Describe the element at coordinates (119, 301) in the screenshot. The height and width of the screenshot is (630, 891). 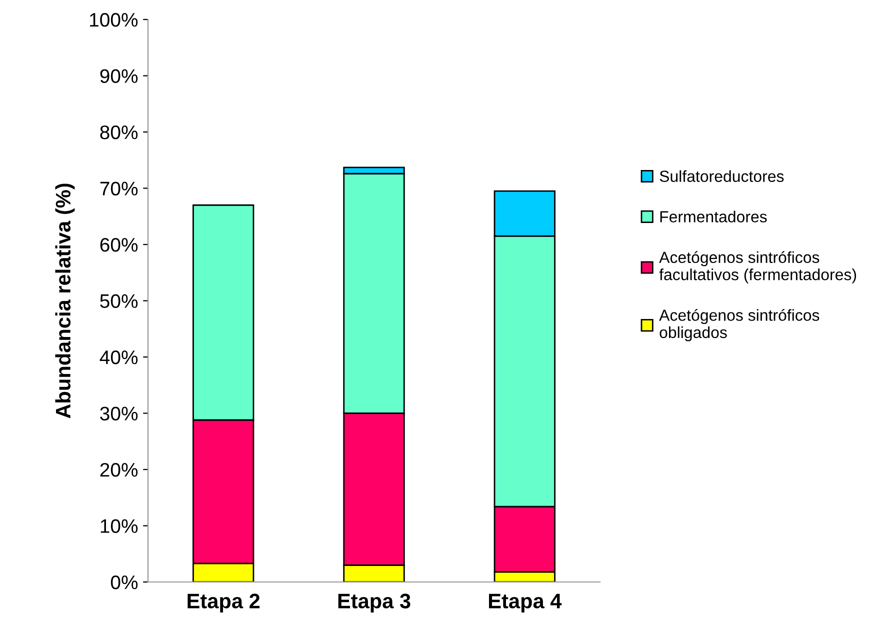
I see `y-tick-label: 50%` at that location.